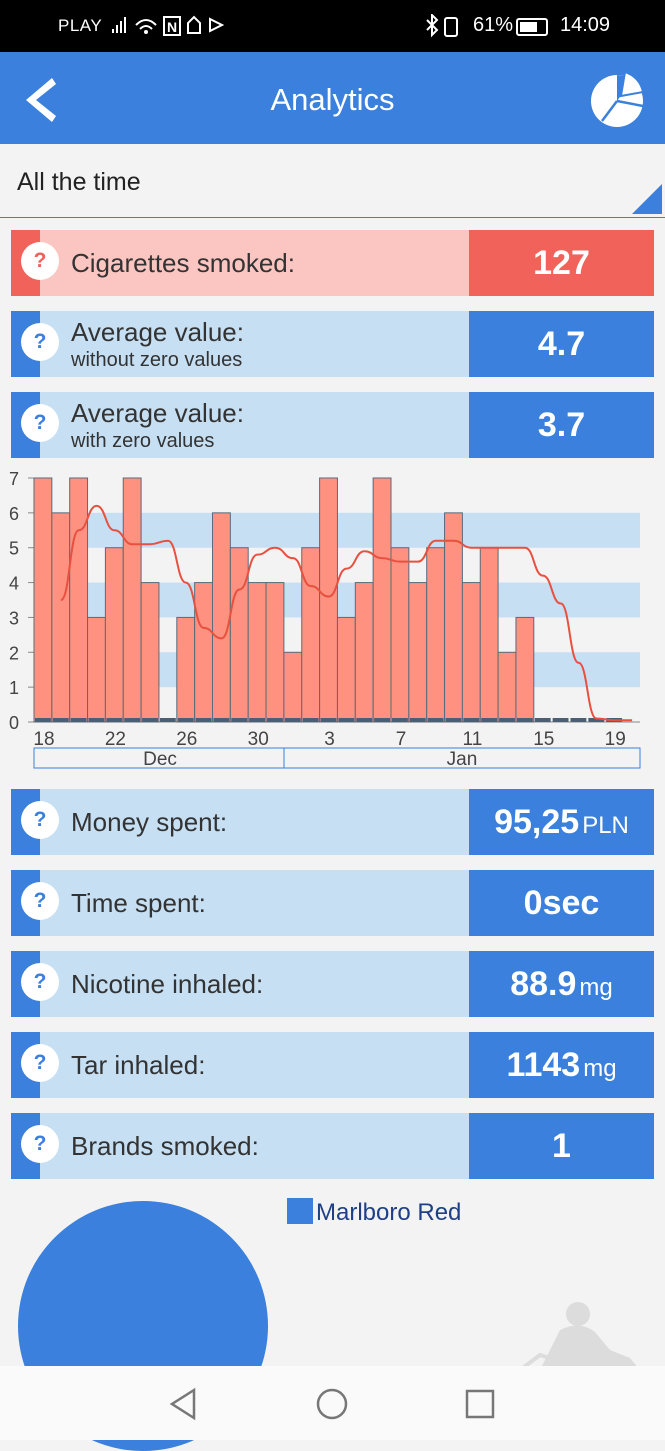 The width and height of the screenshot is (665, 1451). Describe the element at coordinates (183, 263) in the screenshot. I see `stat-label: Cigarettes smoked:` at that location.